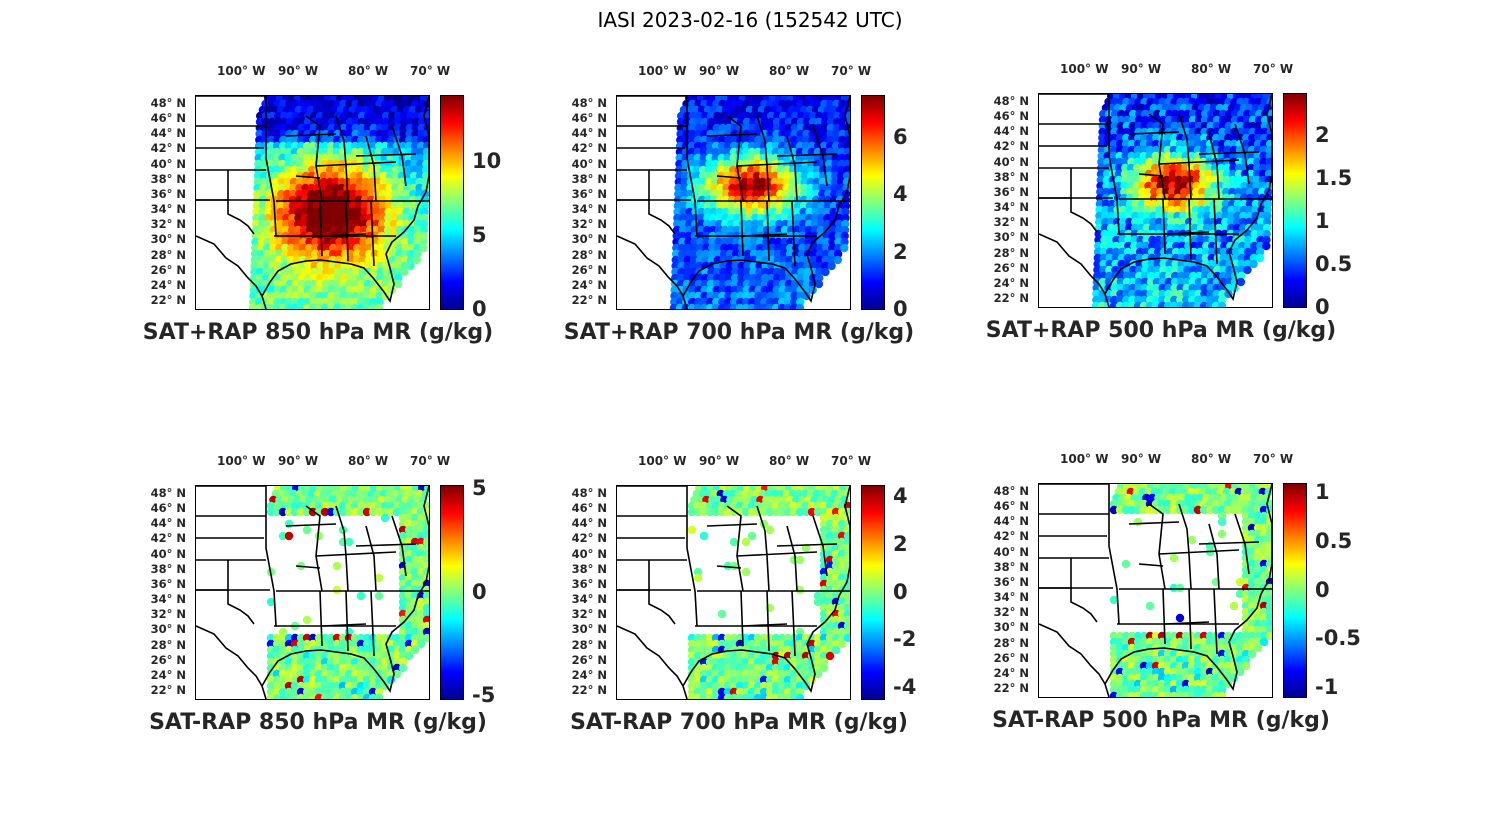 The width and height of the screenshot is (1500, 825). Describe the element at coordinates (168, 300) in the screenshot. I see `lat-tick-label: 22° N` at that location.